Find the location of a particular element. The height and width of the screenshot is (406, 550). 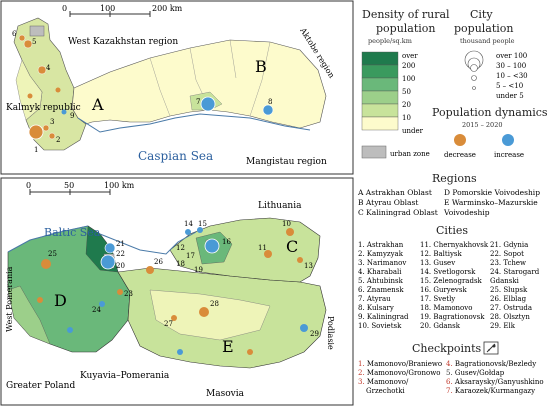

city-item-8: 8. Kulsary is located at coordinates (376, 308).